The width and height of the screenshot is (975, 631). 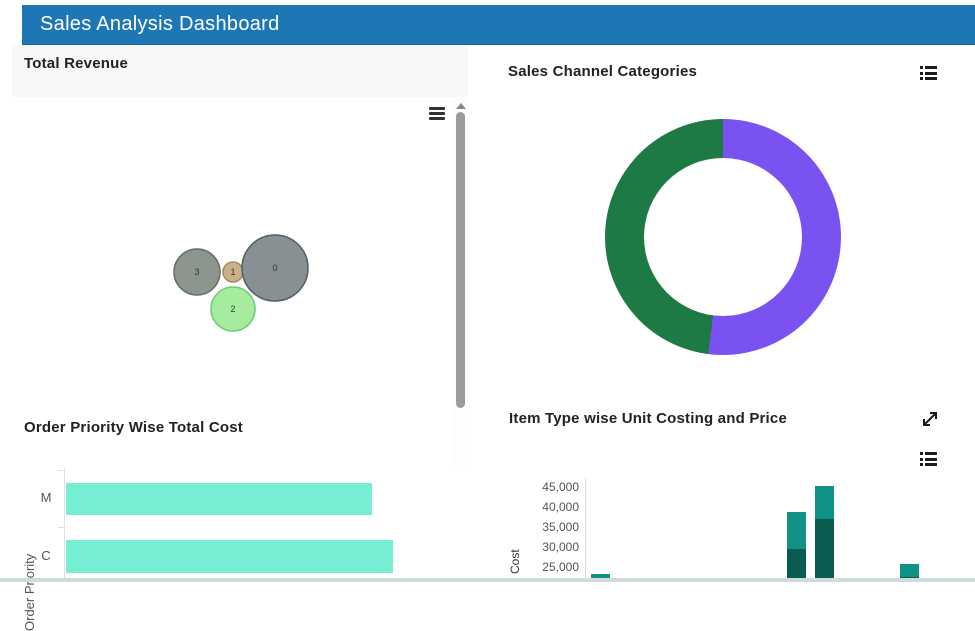 I want to click on y-axis-label-priority: Order Priority, so click(x=29, y=592).